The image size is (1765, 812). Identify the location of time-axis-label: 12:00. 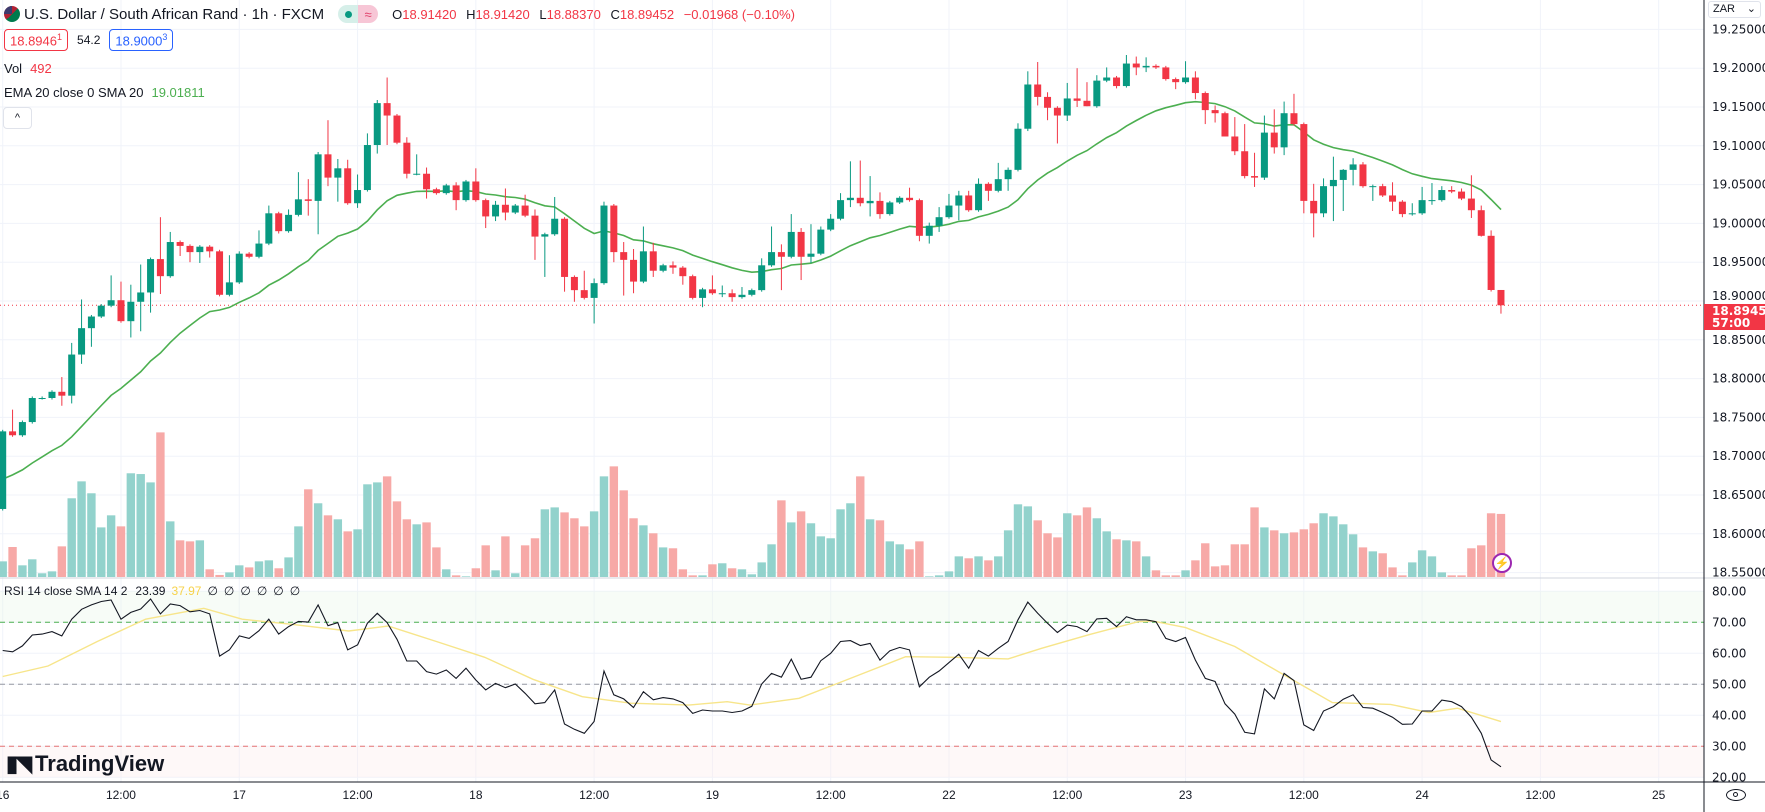
(594, 795).